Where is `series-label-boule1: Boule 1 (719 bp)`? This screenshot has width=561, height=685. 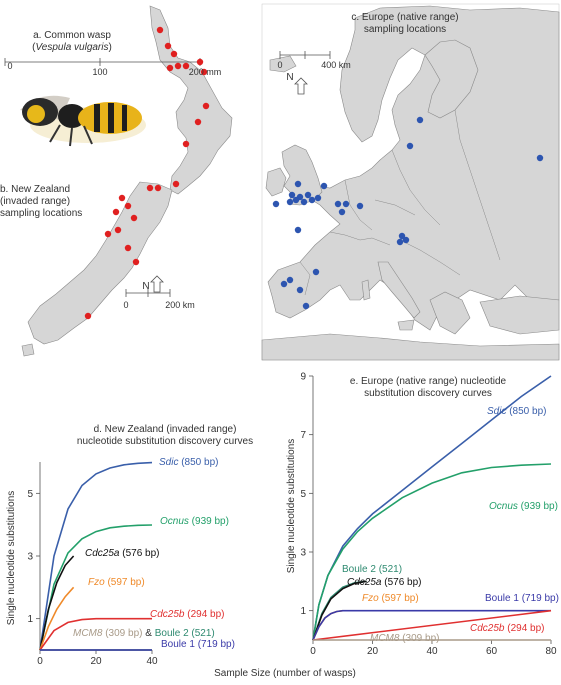 series-label-boule1: Boule 1 (719 bp) is located at coordinates (198, 644).